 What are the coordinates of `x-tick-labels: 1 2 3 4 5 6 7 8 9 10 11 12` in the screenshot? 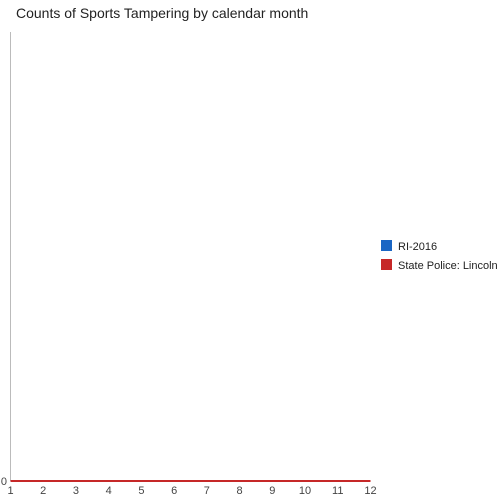 It's located at (191, 491).